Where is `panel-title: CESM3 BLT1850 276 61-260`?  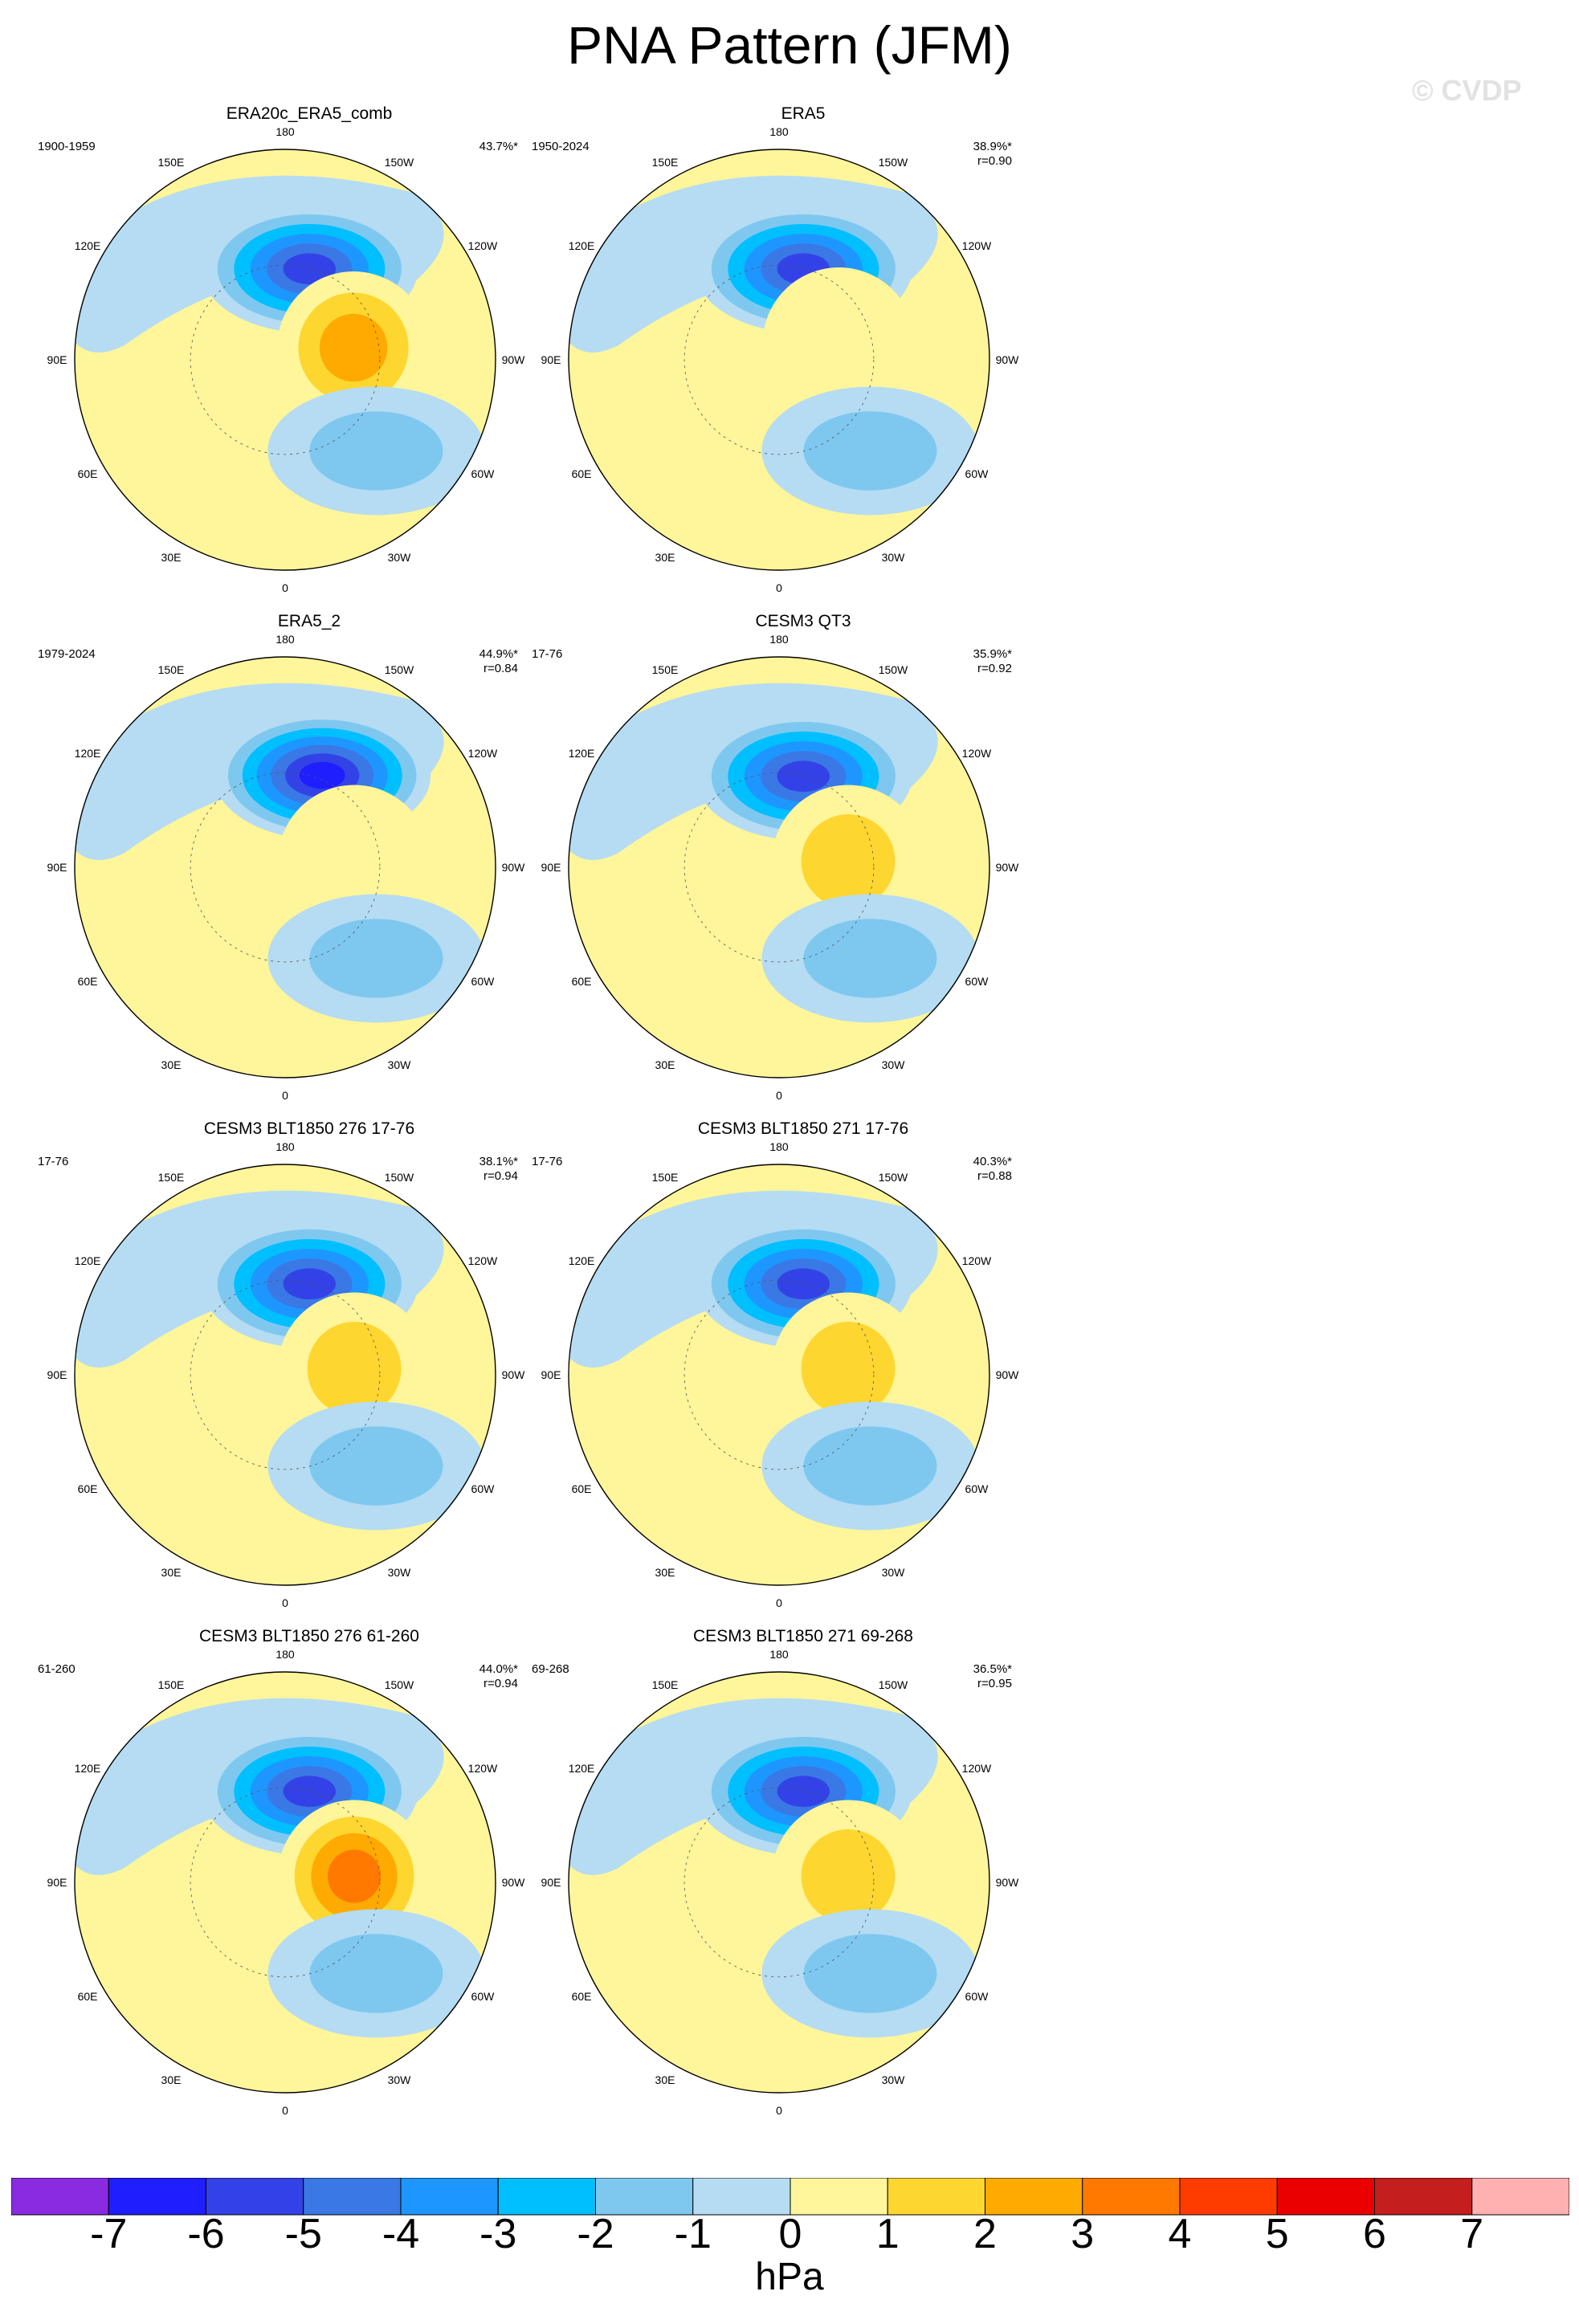
panel-title: CESM3 BLT1850 276 61-260 is located at coordinates (309, 1636).